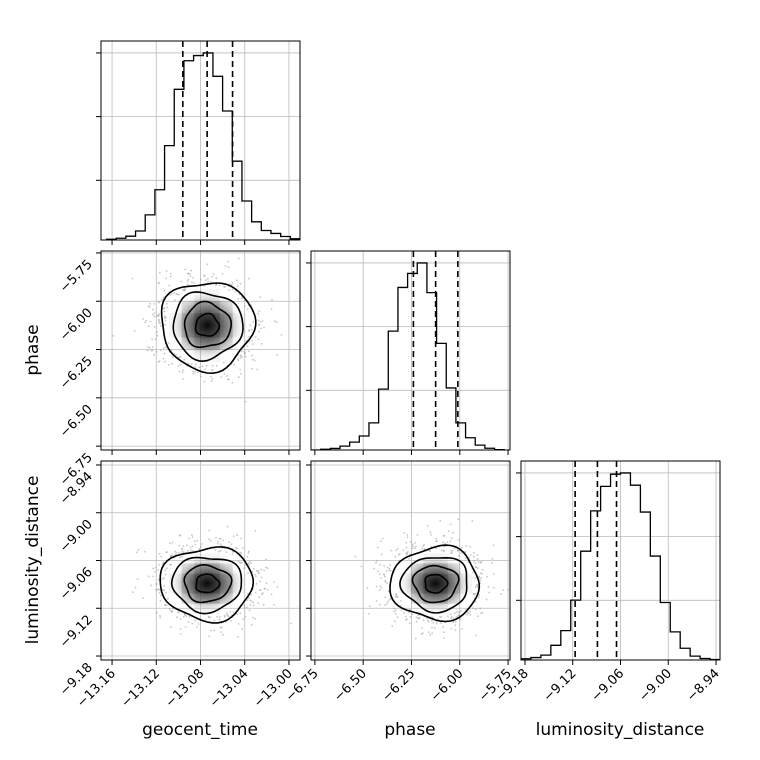 The image size is (760, 760). What do you see at coordinates (33, 560) in the screenshot?
I see `y-axis-label-luminosity-distance: luminosity_distance` at bounding box center [33, 560].